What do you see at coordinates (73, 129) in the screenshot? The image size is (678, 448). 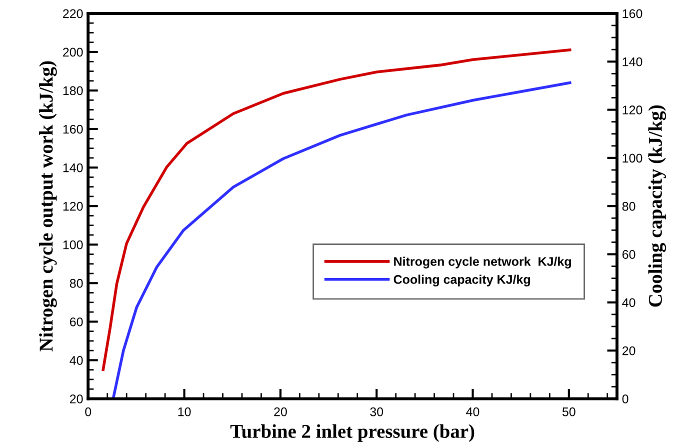 I see `y-tick-label: 160` at bounding box center [73, 129].